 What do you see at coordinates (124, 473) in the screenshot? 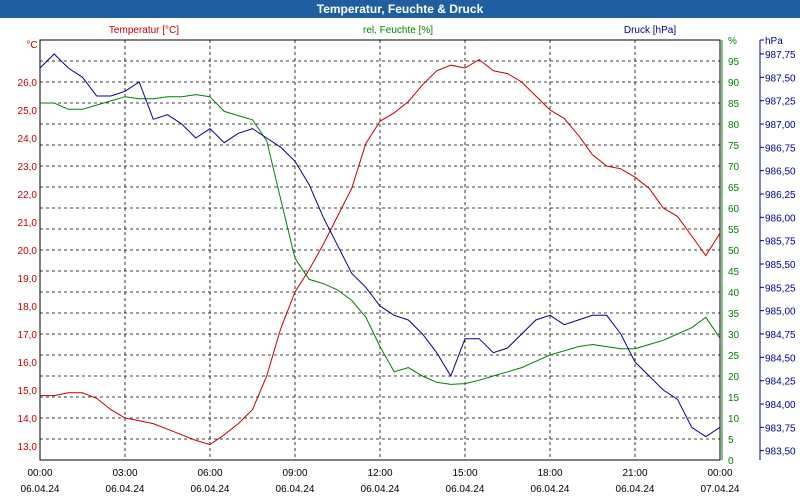
I see `x-tick-time: 03:00` at bounding box center [124, 473].